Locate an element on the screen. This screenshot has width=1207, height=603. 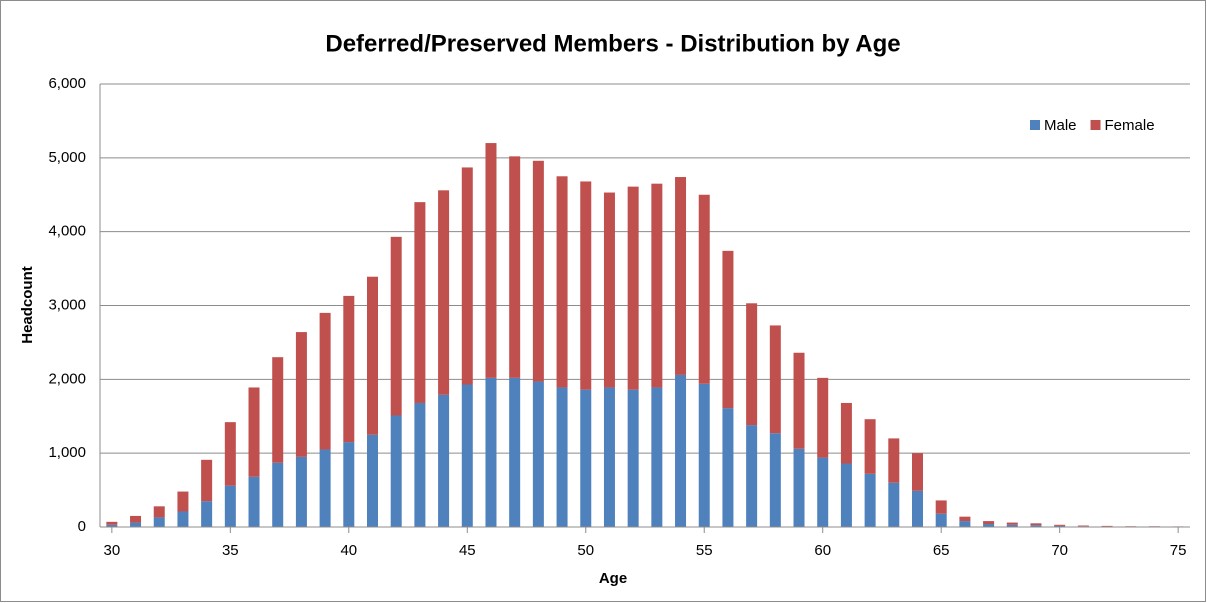
x-tick-label: 70 is located at coordinates (1059, 550).